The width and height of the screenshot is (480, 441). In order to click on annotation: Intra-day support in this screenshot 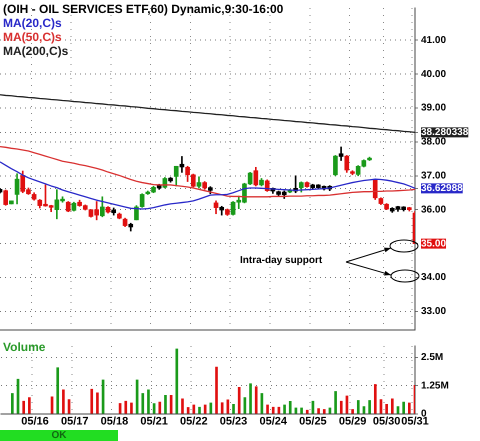, I will do `click(281, 260)`.